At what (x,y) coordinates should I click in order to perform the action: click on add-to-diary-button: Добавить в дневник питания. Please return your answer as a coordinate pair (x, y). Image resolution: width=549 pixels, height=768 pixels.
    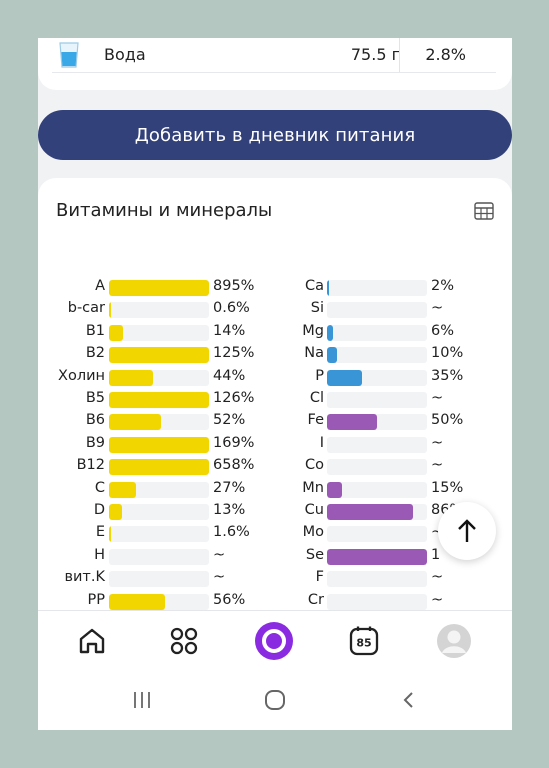
    Looking at the image, I should click on (275, 135).